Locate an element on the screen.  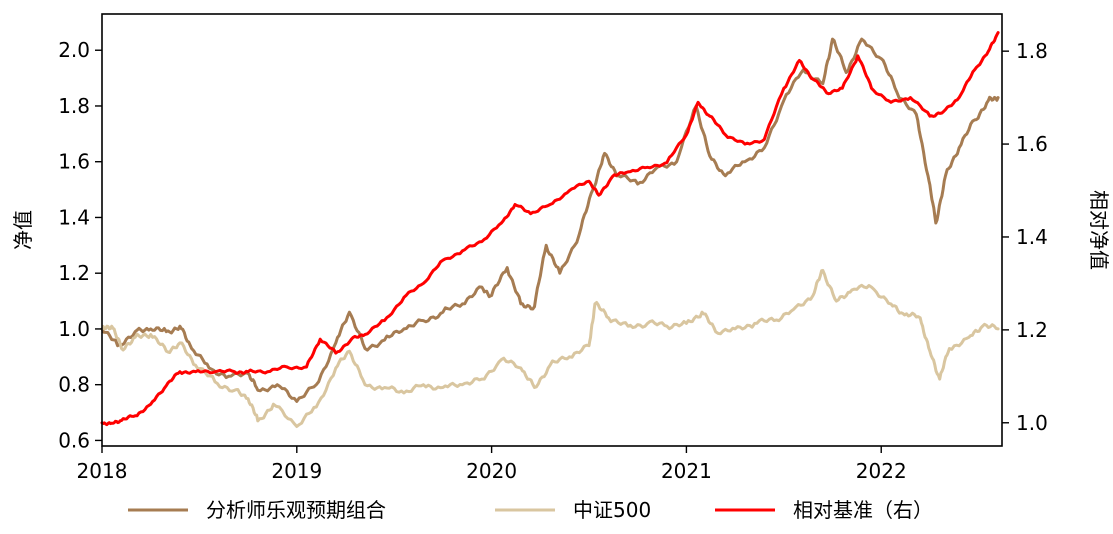
y-left-tick-label: 0.8 is located at coordinates (74, 385).